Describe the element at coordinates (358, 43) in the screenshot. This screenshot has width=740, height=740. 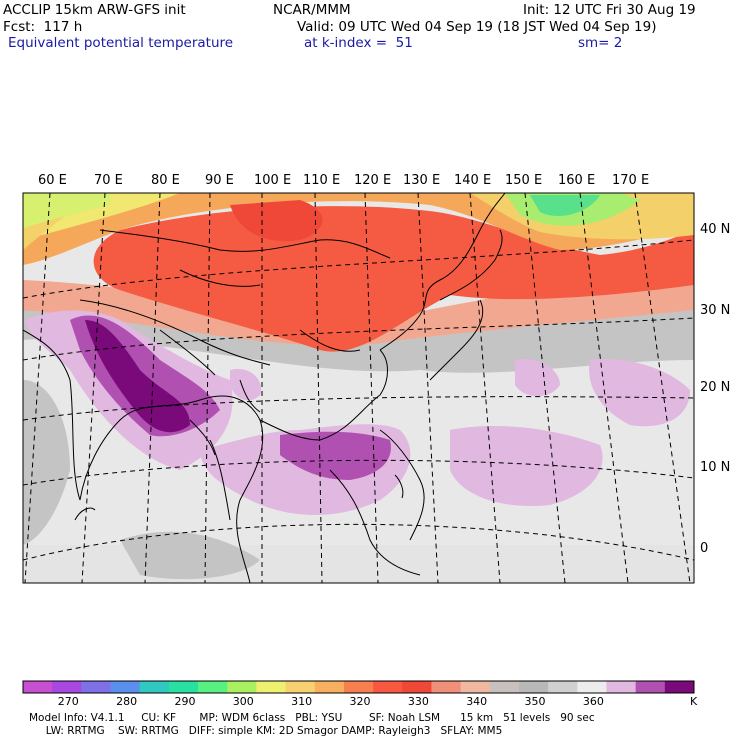
I see `level-label: at k-index = 51` at that location.